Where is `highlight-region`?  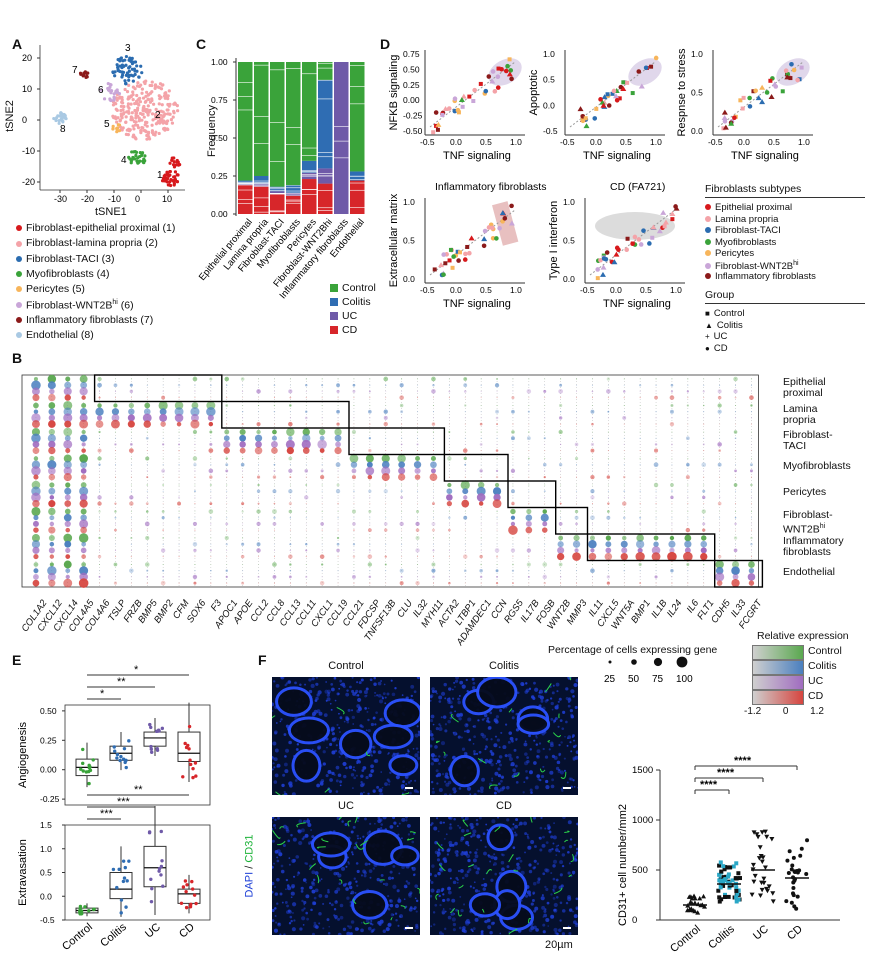
highlight-region is located at coordinates (505, 223).